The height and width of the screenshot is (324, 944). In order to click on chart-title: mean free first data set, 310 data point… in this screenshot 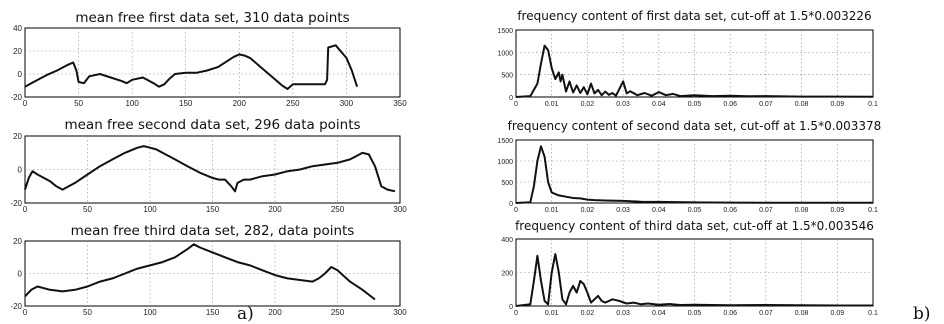, I will do `click(212, 18)`.